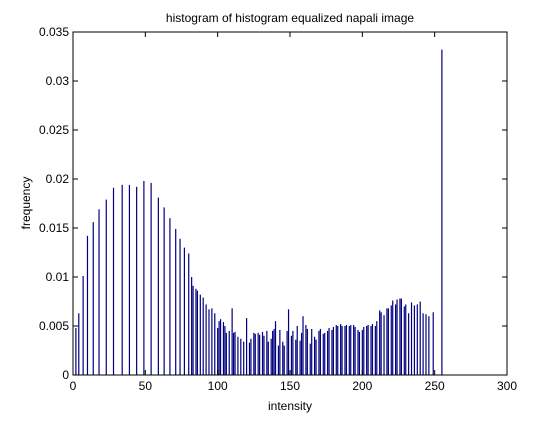  Describe the element at coordinates (290, 406) in the screenshot. I see `x-axis-label: intensity` at that location.